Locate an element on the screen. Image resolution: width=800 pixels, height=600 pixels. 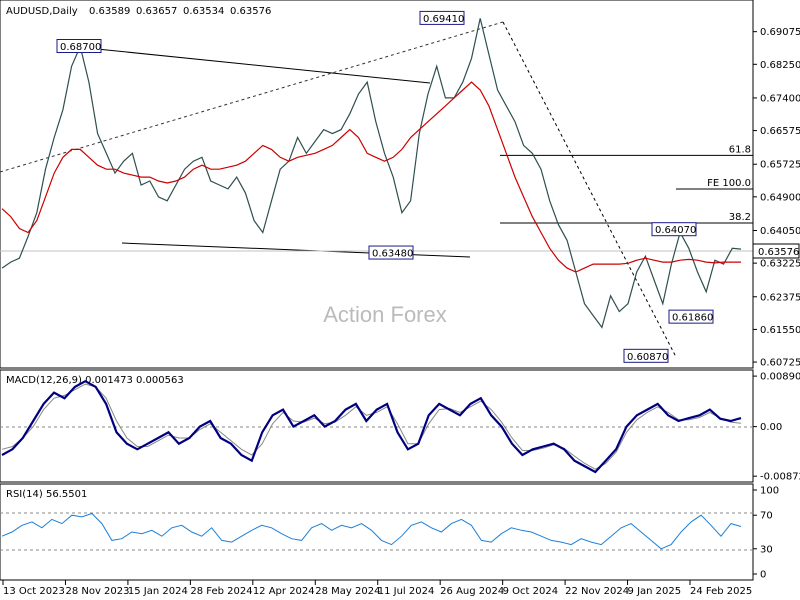
rsi-tick-label: 0 is located at coordinates (763, 575).